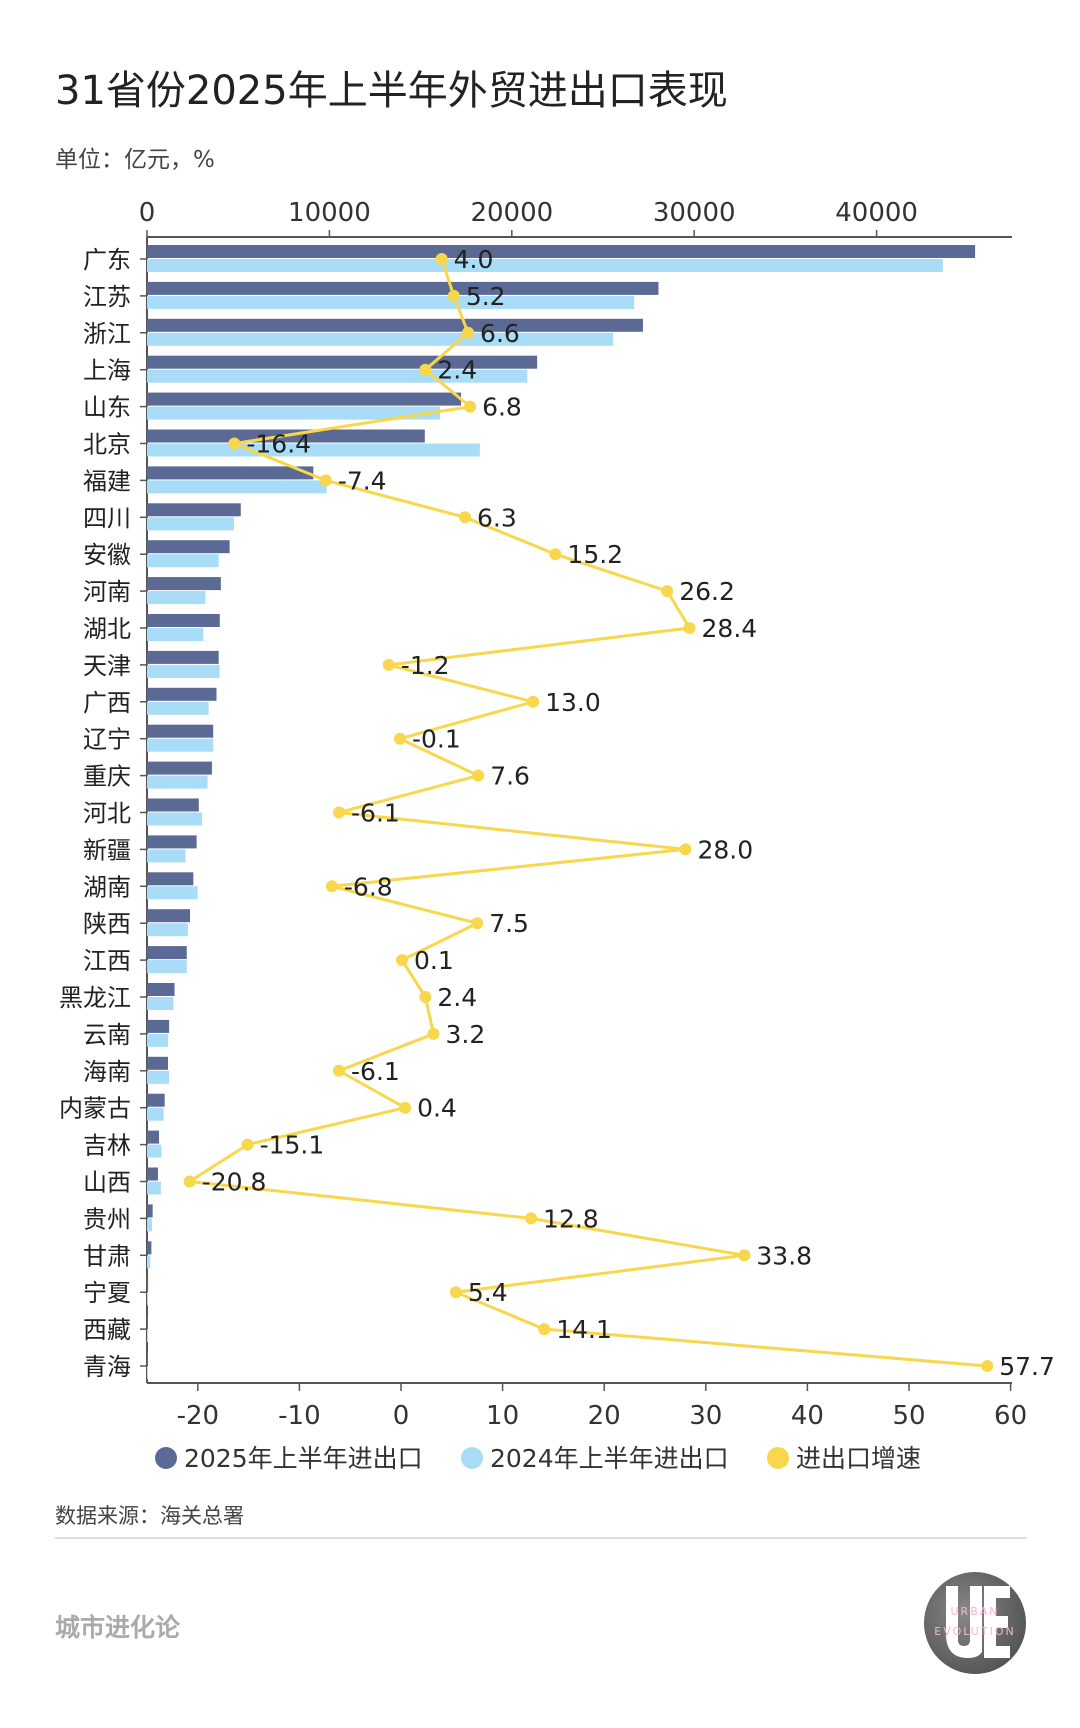 The width and height of the screenshot is (1080, 1728). I want to click on growth-label: 7.6, so click(510, 776).